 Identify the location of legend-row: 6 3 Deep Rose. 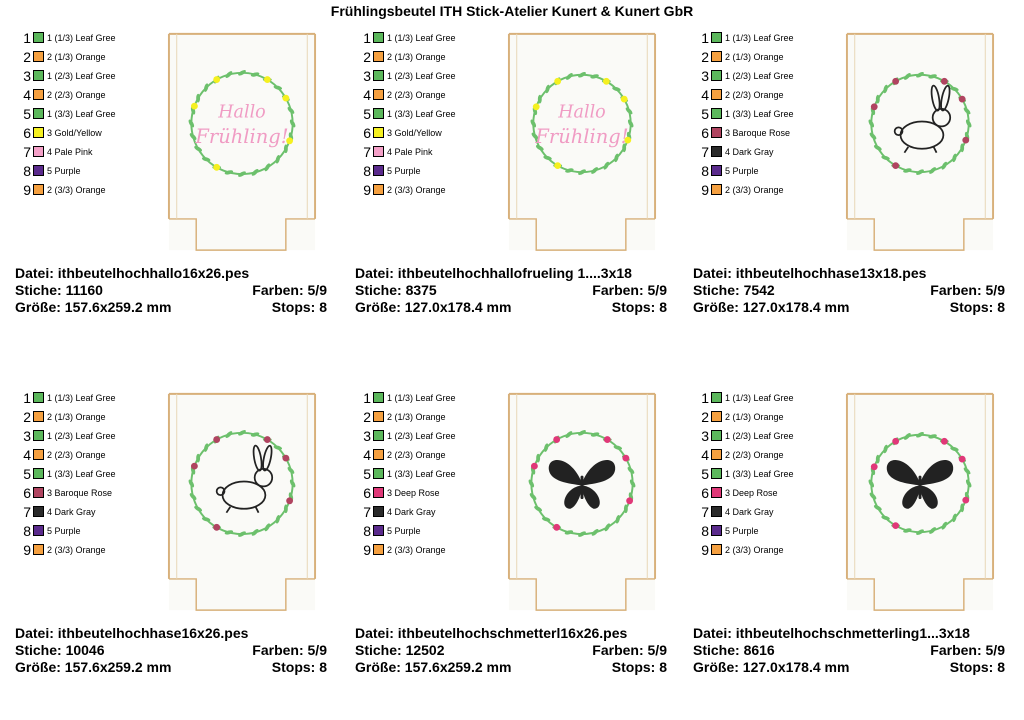
(407, 492).